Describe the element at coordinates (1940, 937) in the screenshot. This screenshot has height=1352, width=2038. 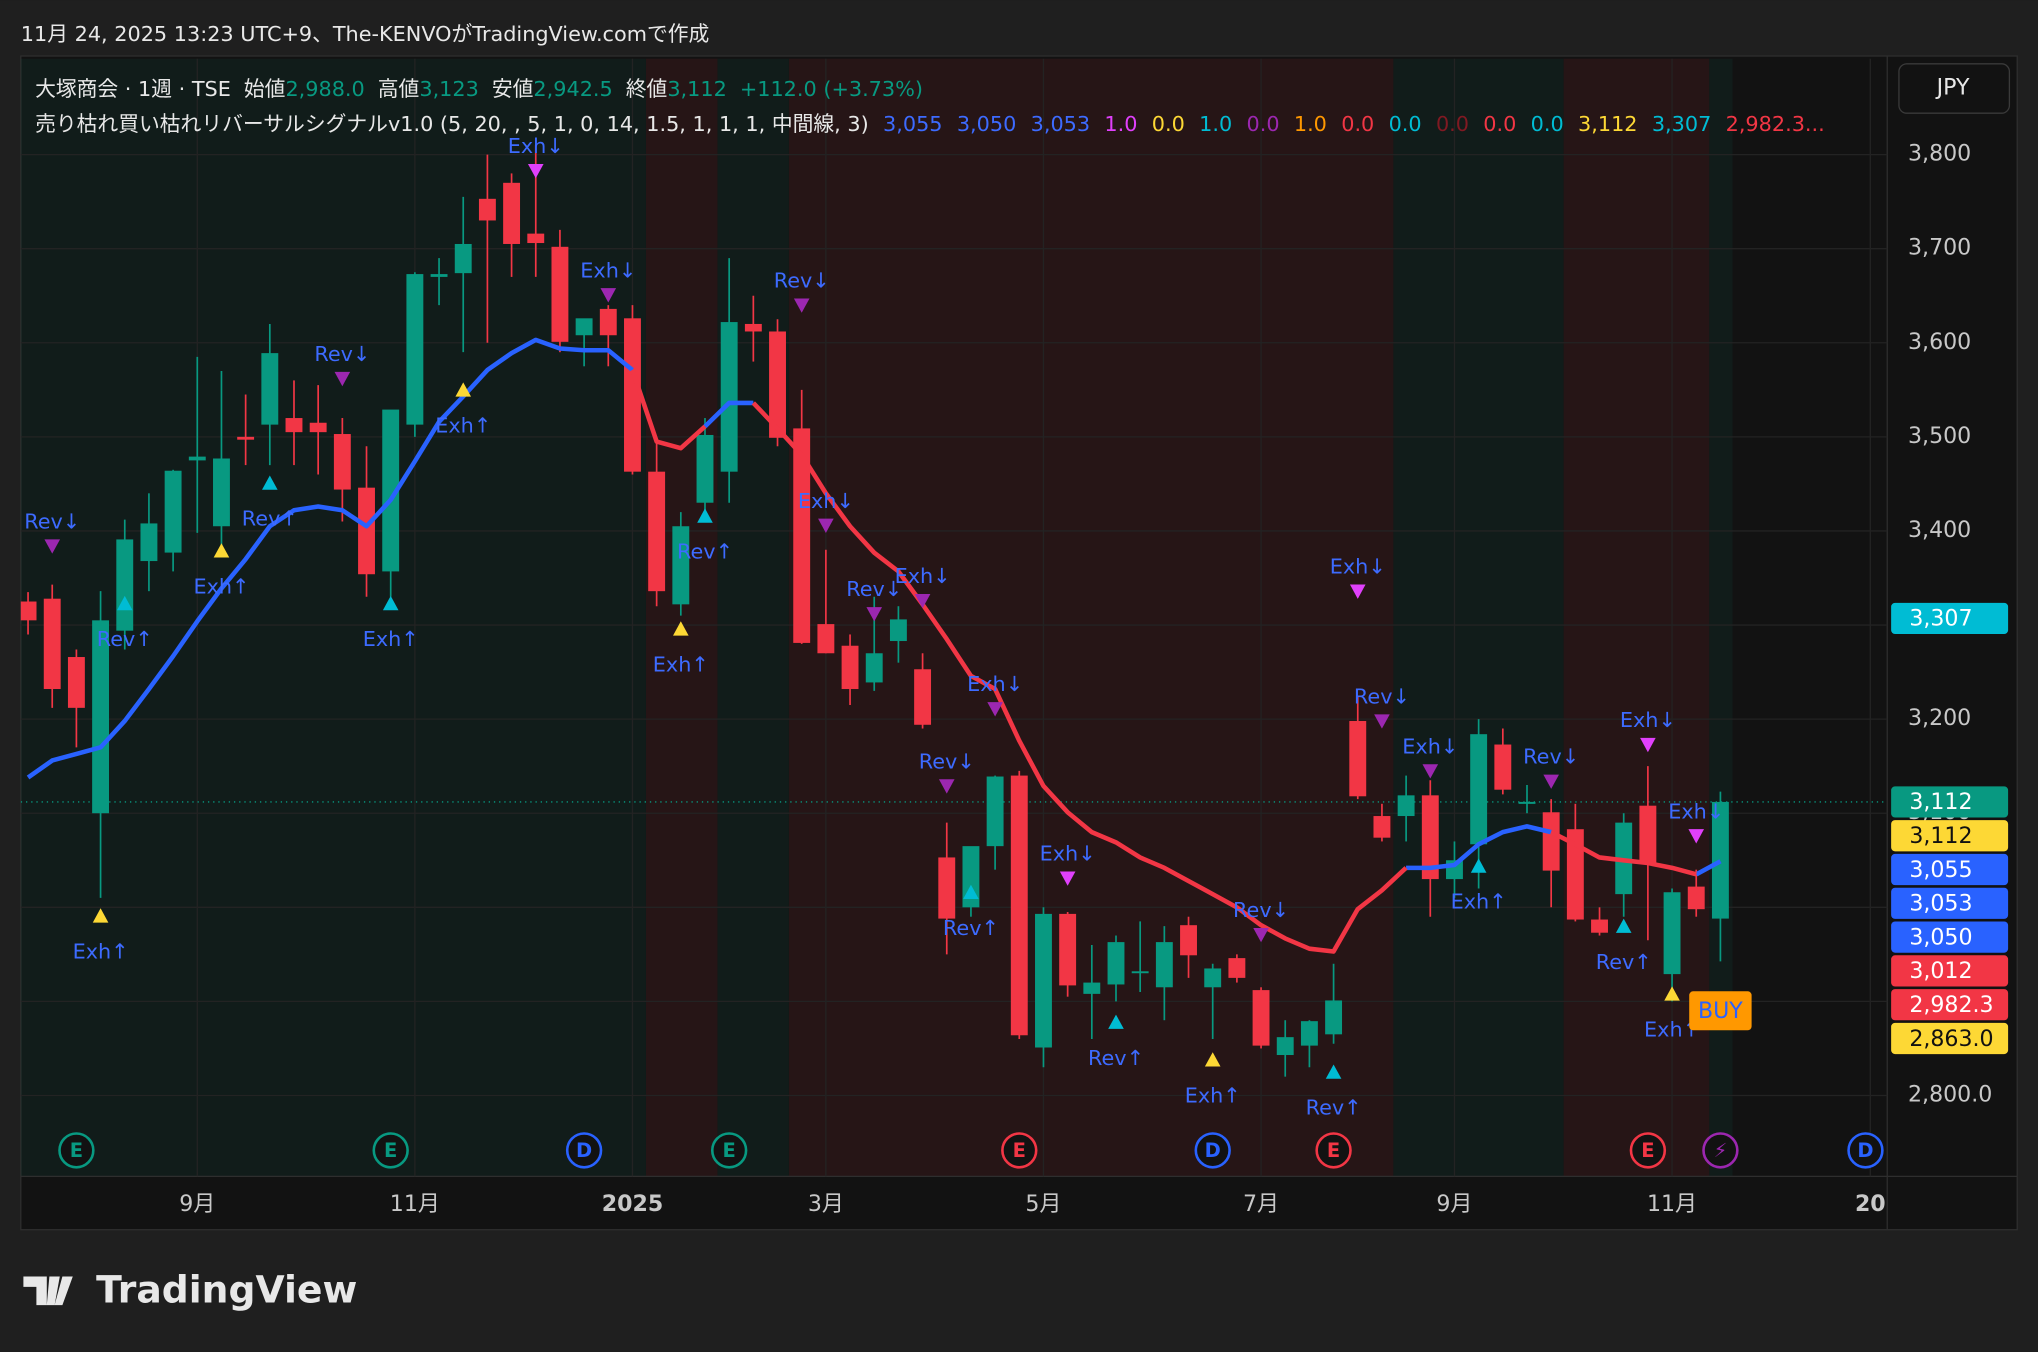
I see `price-label: 3,050` at that location.